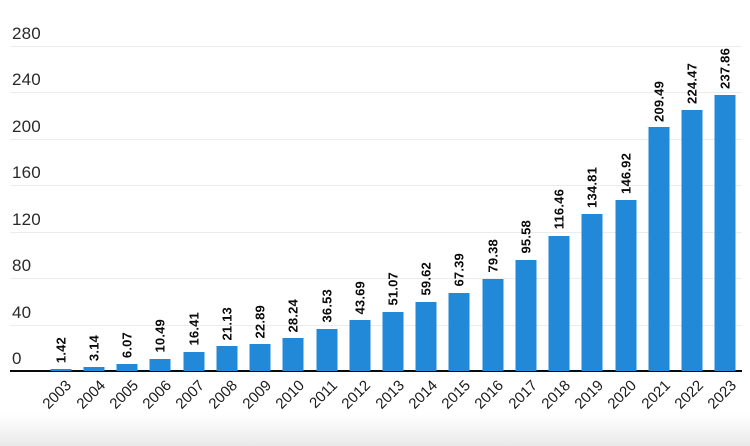  Describe the element at coordinates (90, 395) in the screenshot. I see `x-axis-tick-label: 2004` at that location.